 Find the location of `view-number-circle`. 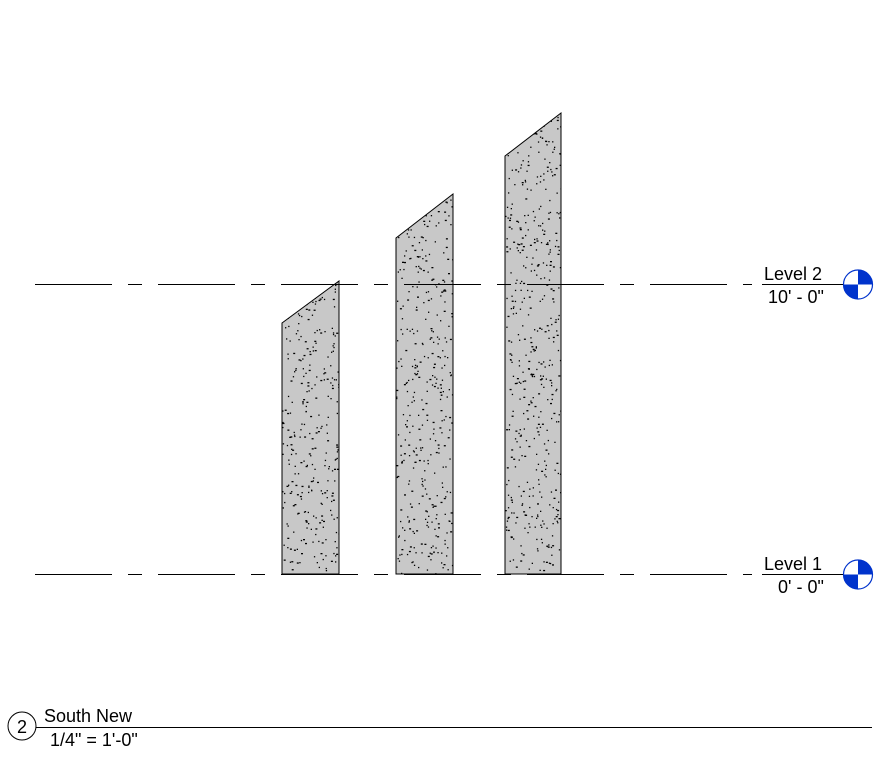

view-number-circle is located at coordinates (22, 726).